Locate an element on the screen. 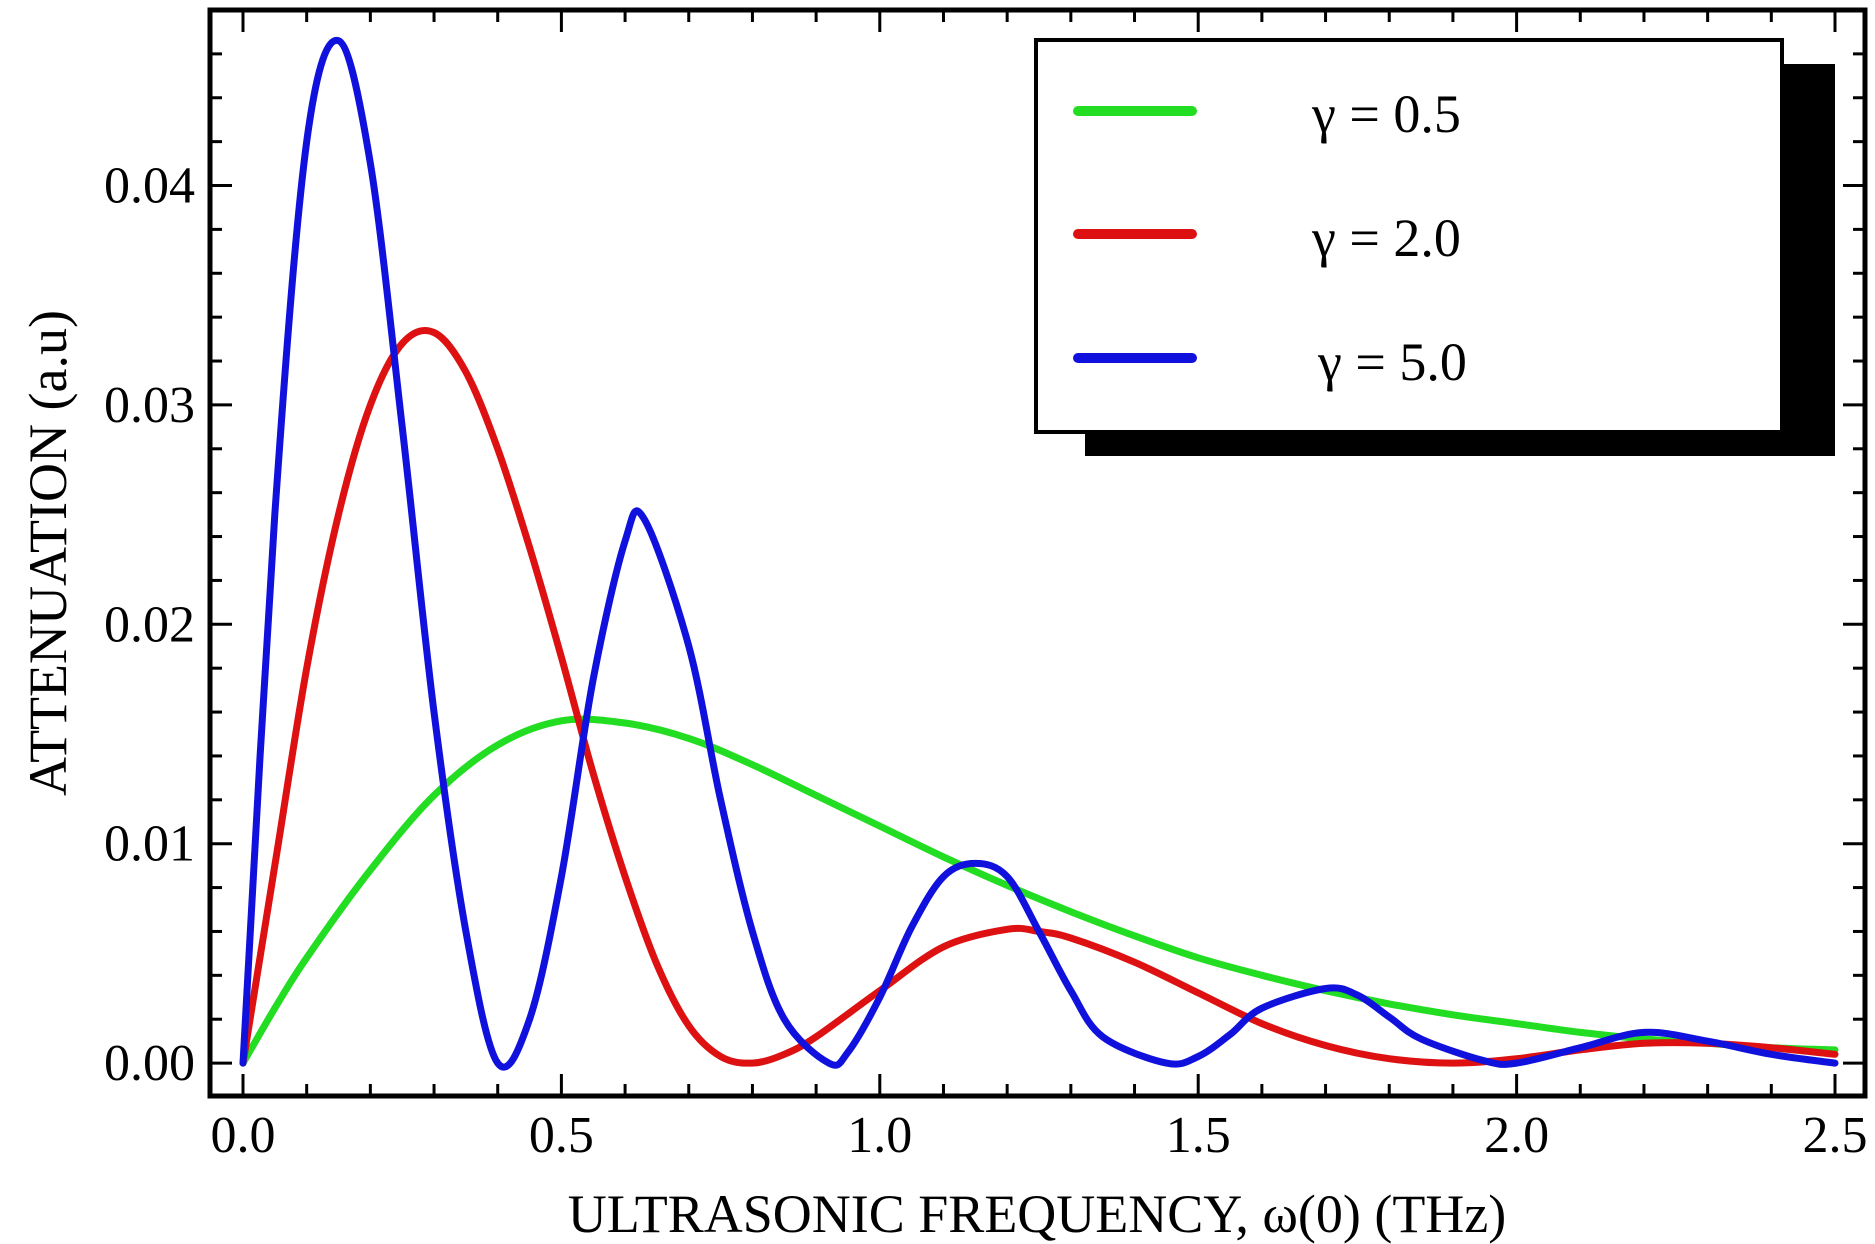 This screenshot has width=1875, height=1244. legend: γ = 0.5 γ = 2.0 γ = 5.0 is located at coordinates (1434, 247).